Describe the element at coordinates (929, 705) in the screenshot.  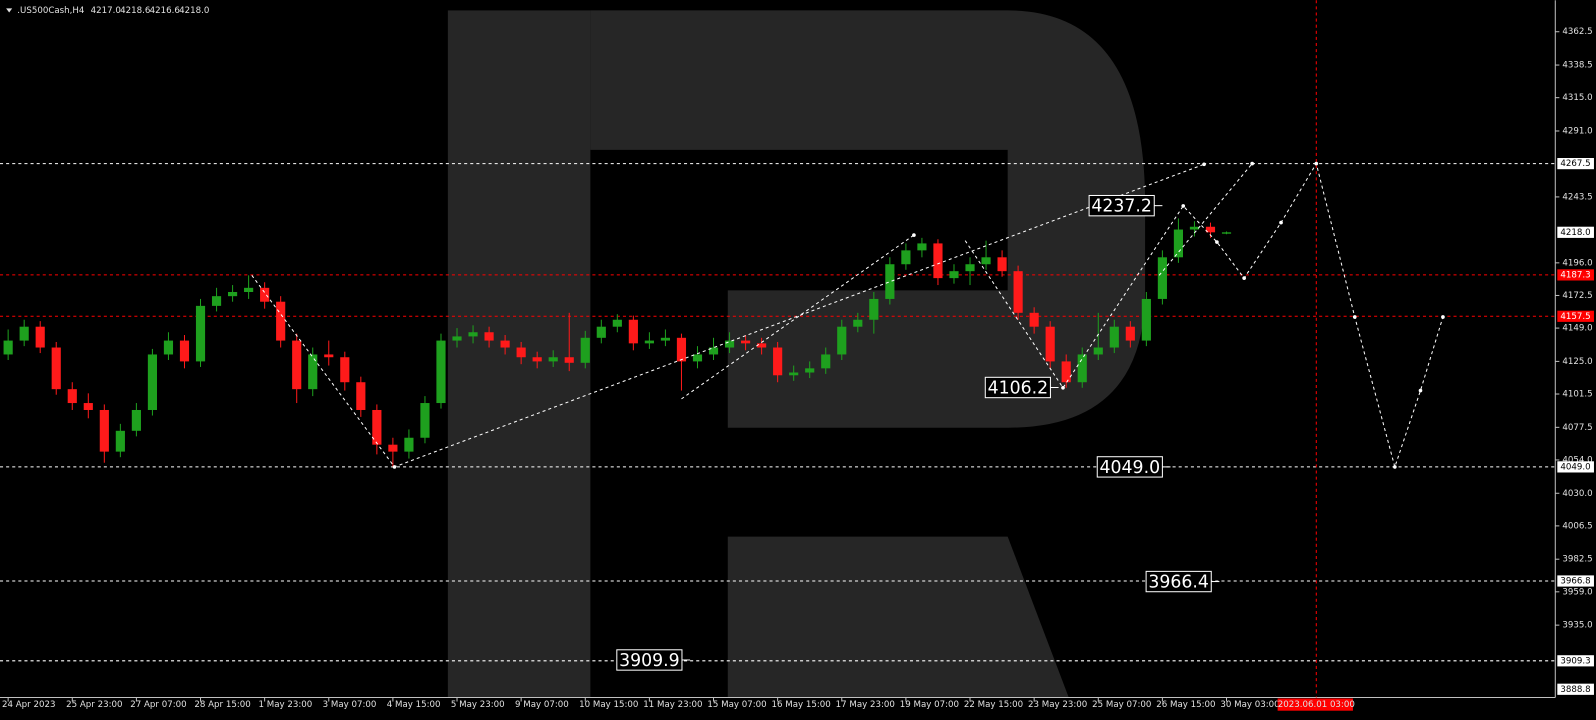
I see `x-tick-label: 19 May 07:00` at that location.